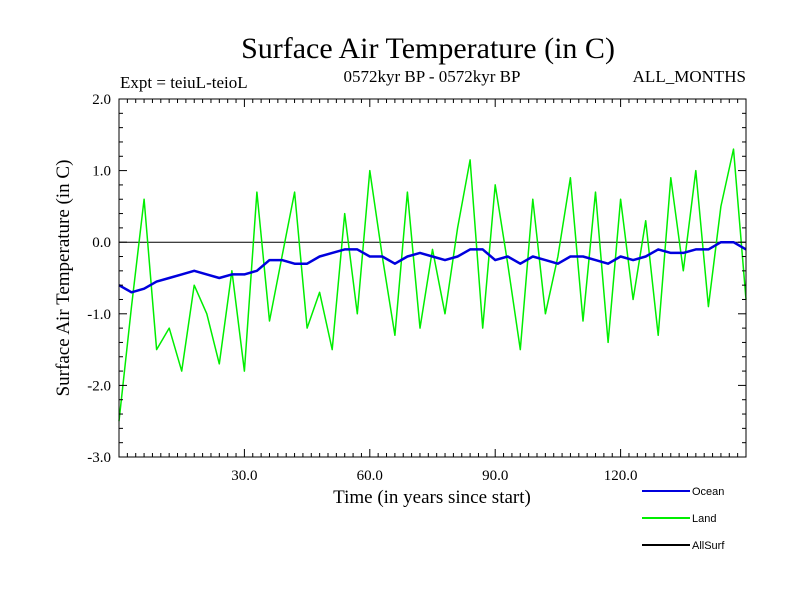 This screenshot has height=605, width=800. What do you see at coordinates (495, 476) in the screenshot?
I see `x-tick-label: 90.0` at bounding box center [495, 476].